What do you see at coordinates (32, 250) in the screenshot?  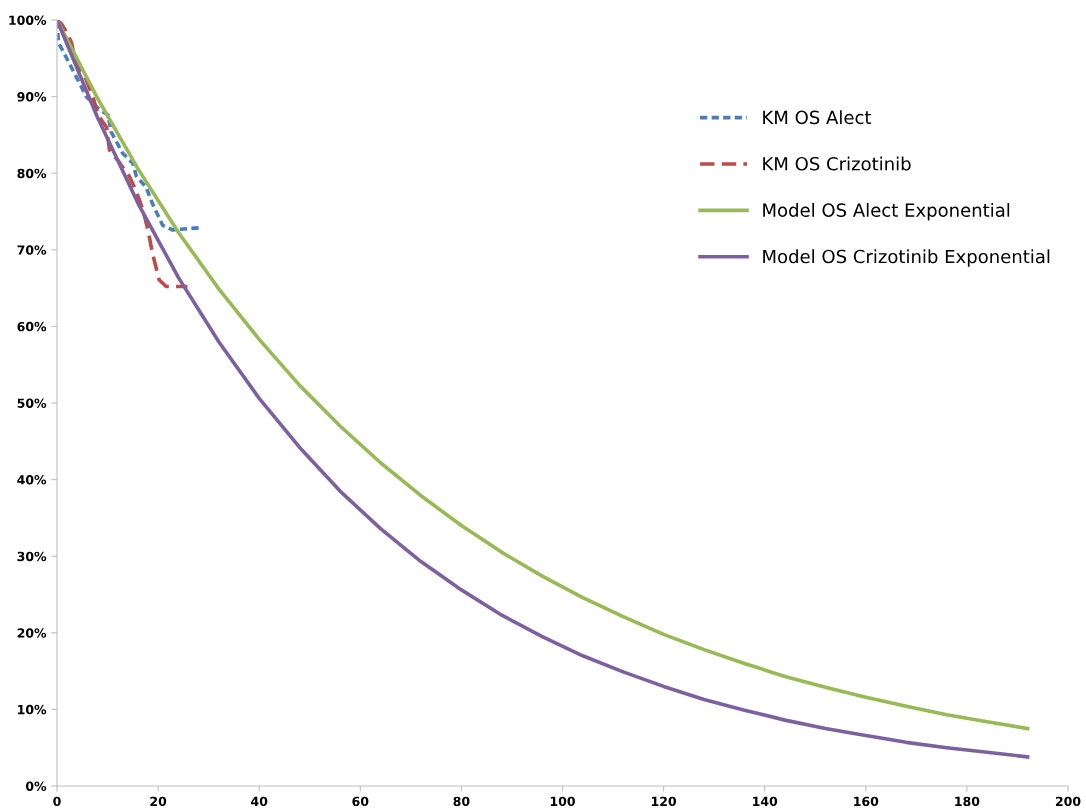 I see `y-tick-label: 70%` at bounding box center [32, 250].